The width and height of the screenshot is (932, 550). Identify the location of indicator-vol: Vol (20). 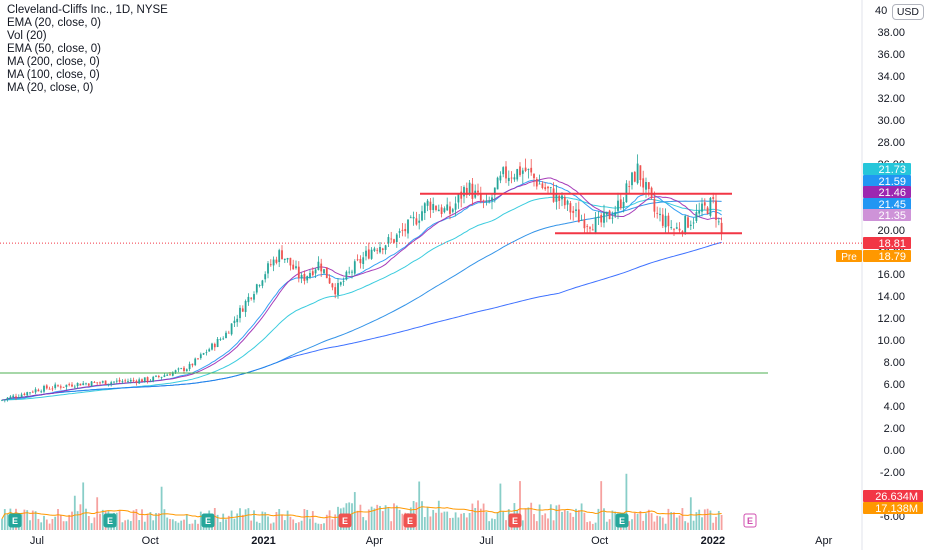
(27, 36).